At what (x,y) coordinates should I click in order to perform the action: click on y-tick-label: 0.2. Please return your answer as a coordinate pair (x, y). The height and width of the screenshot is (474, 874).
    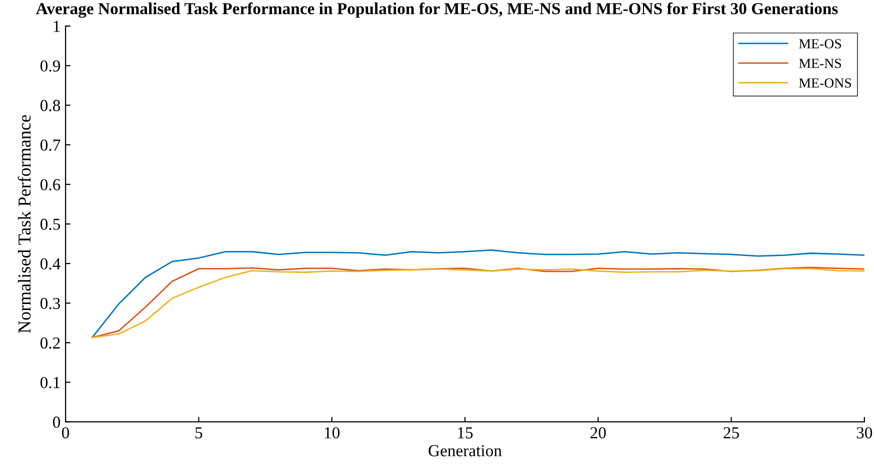
    Looking at the image, I should click on (50, 343).